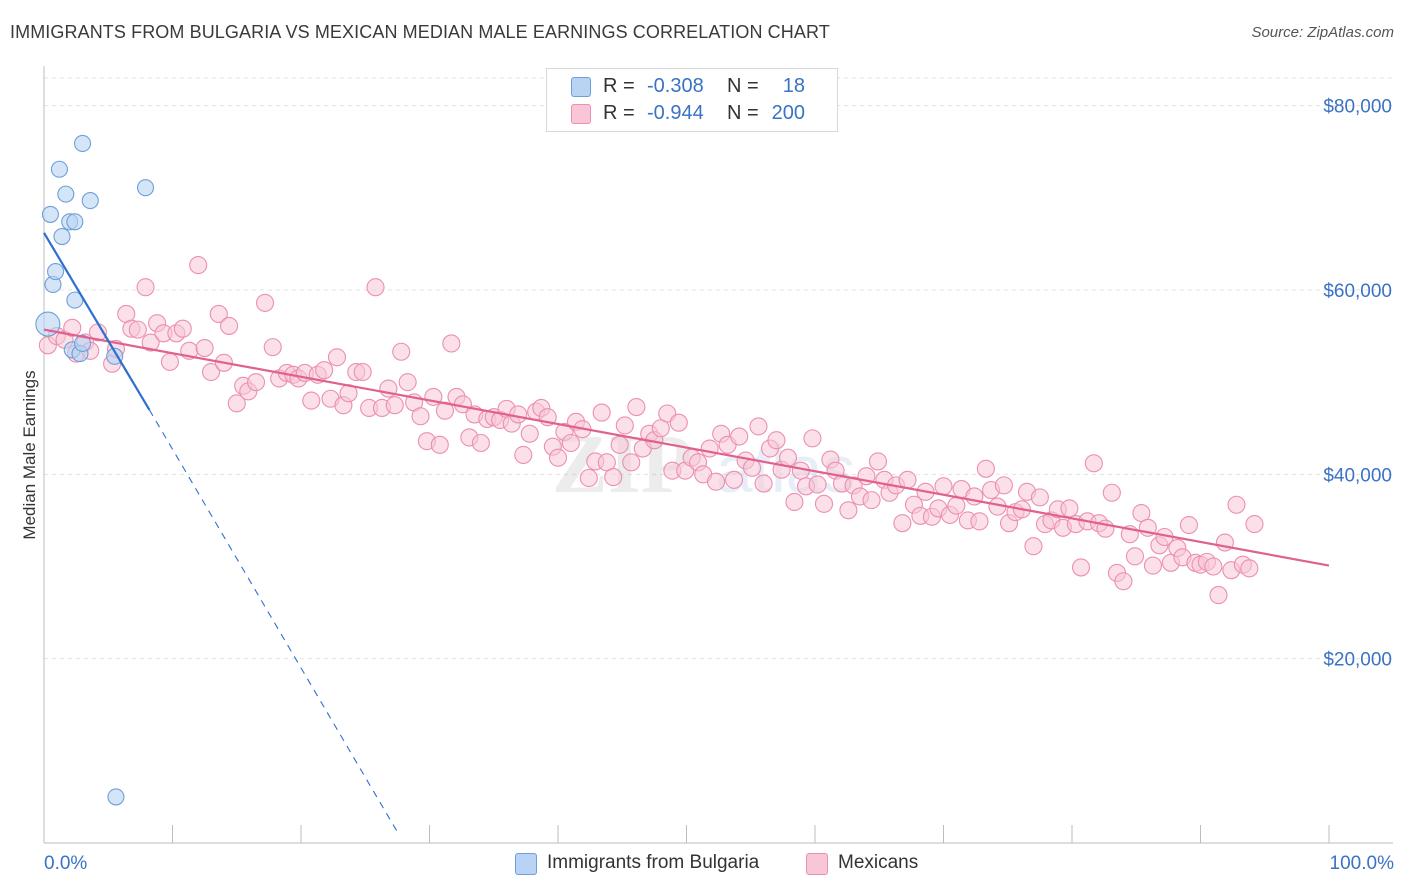 This screenshot has height=892, width=1406. I want to click on r-value: -0.308, so click(675, 86).